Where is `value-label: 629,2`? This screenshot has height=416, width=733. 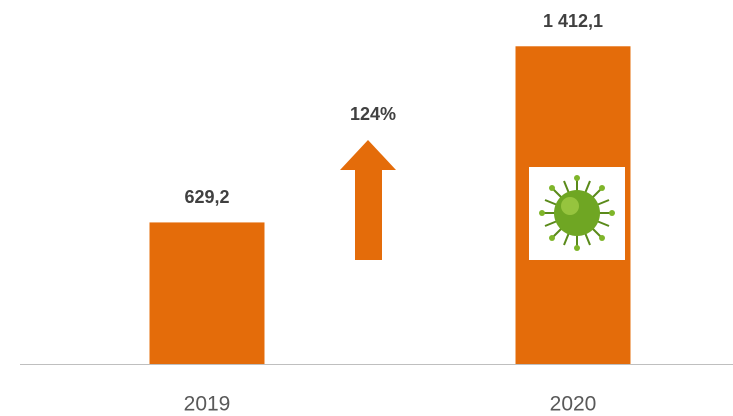
value-label: 629,2 is located at coordinates (206, 197).